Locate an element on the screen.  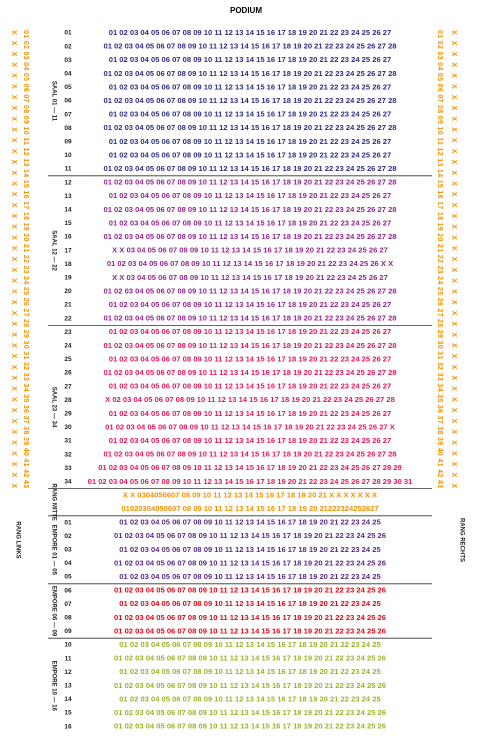
row-number: 25 is located at coordinates (68, 359).